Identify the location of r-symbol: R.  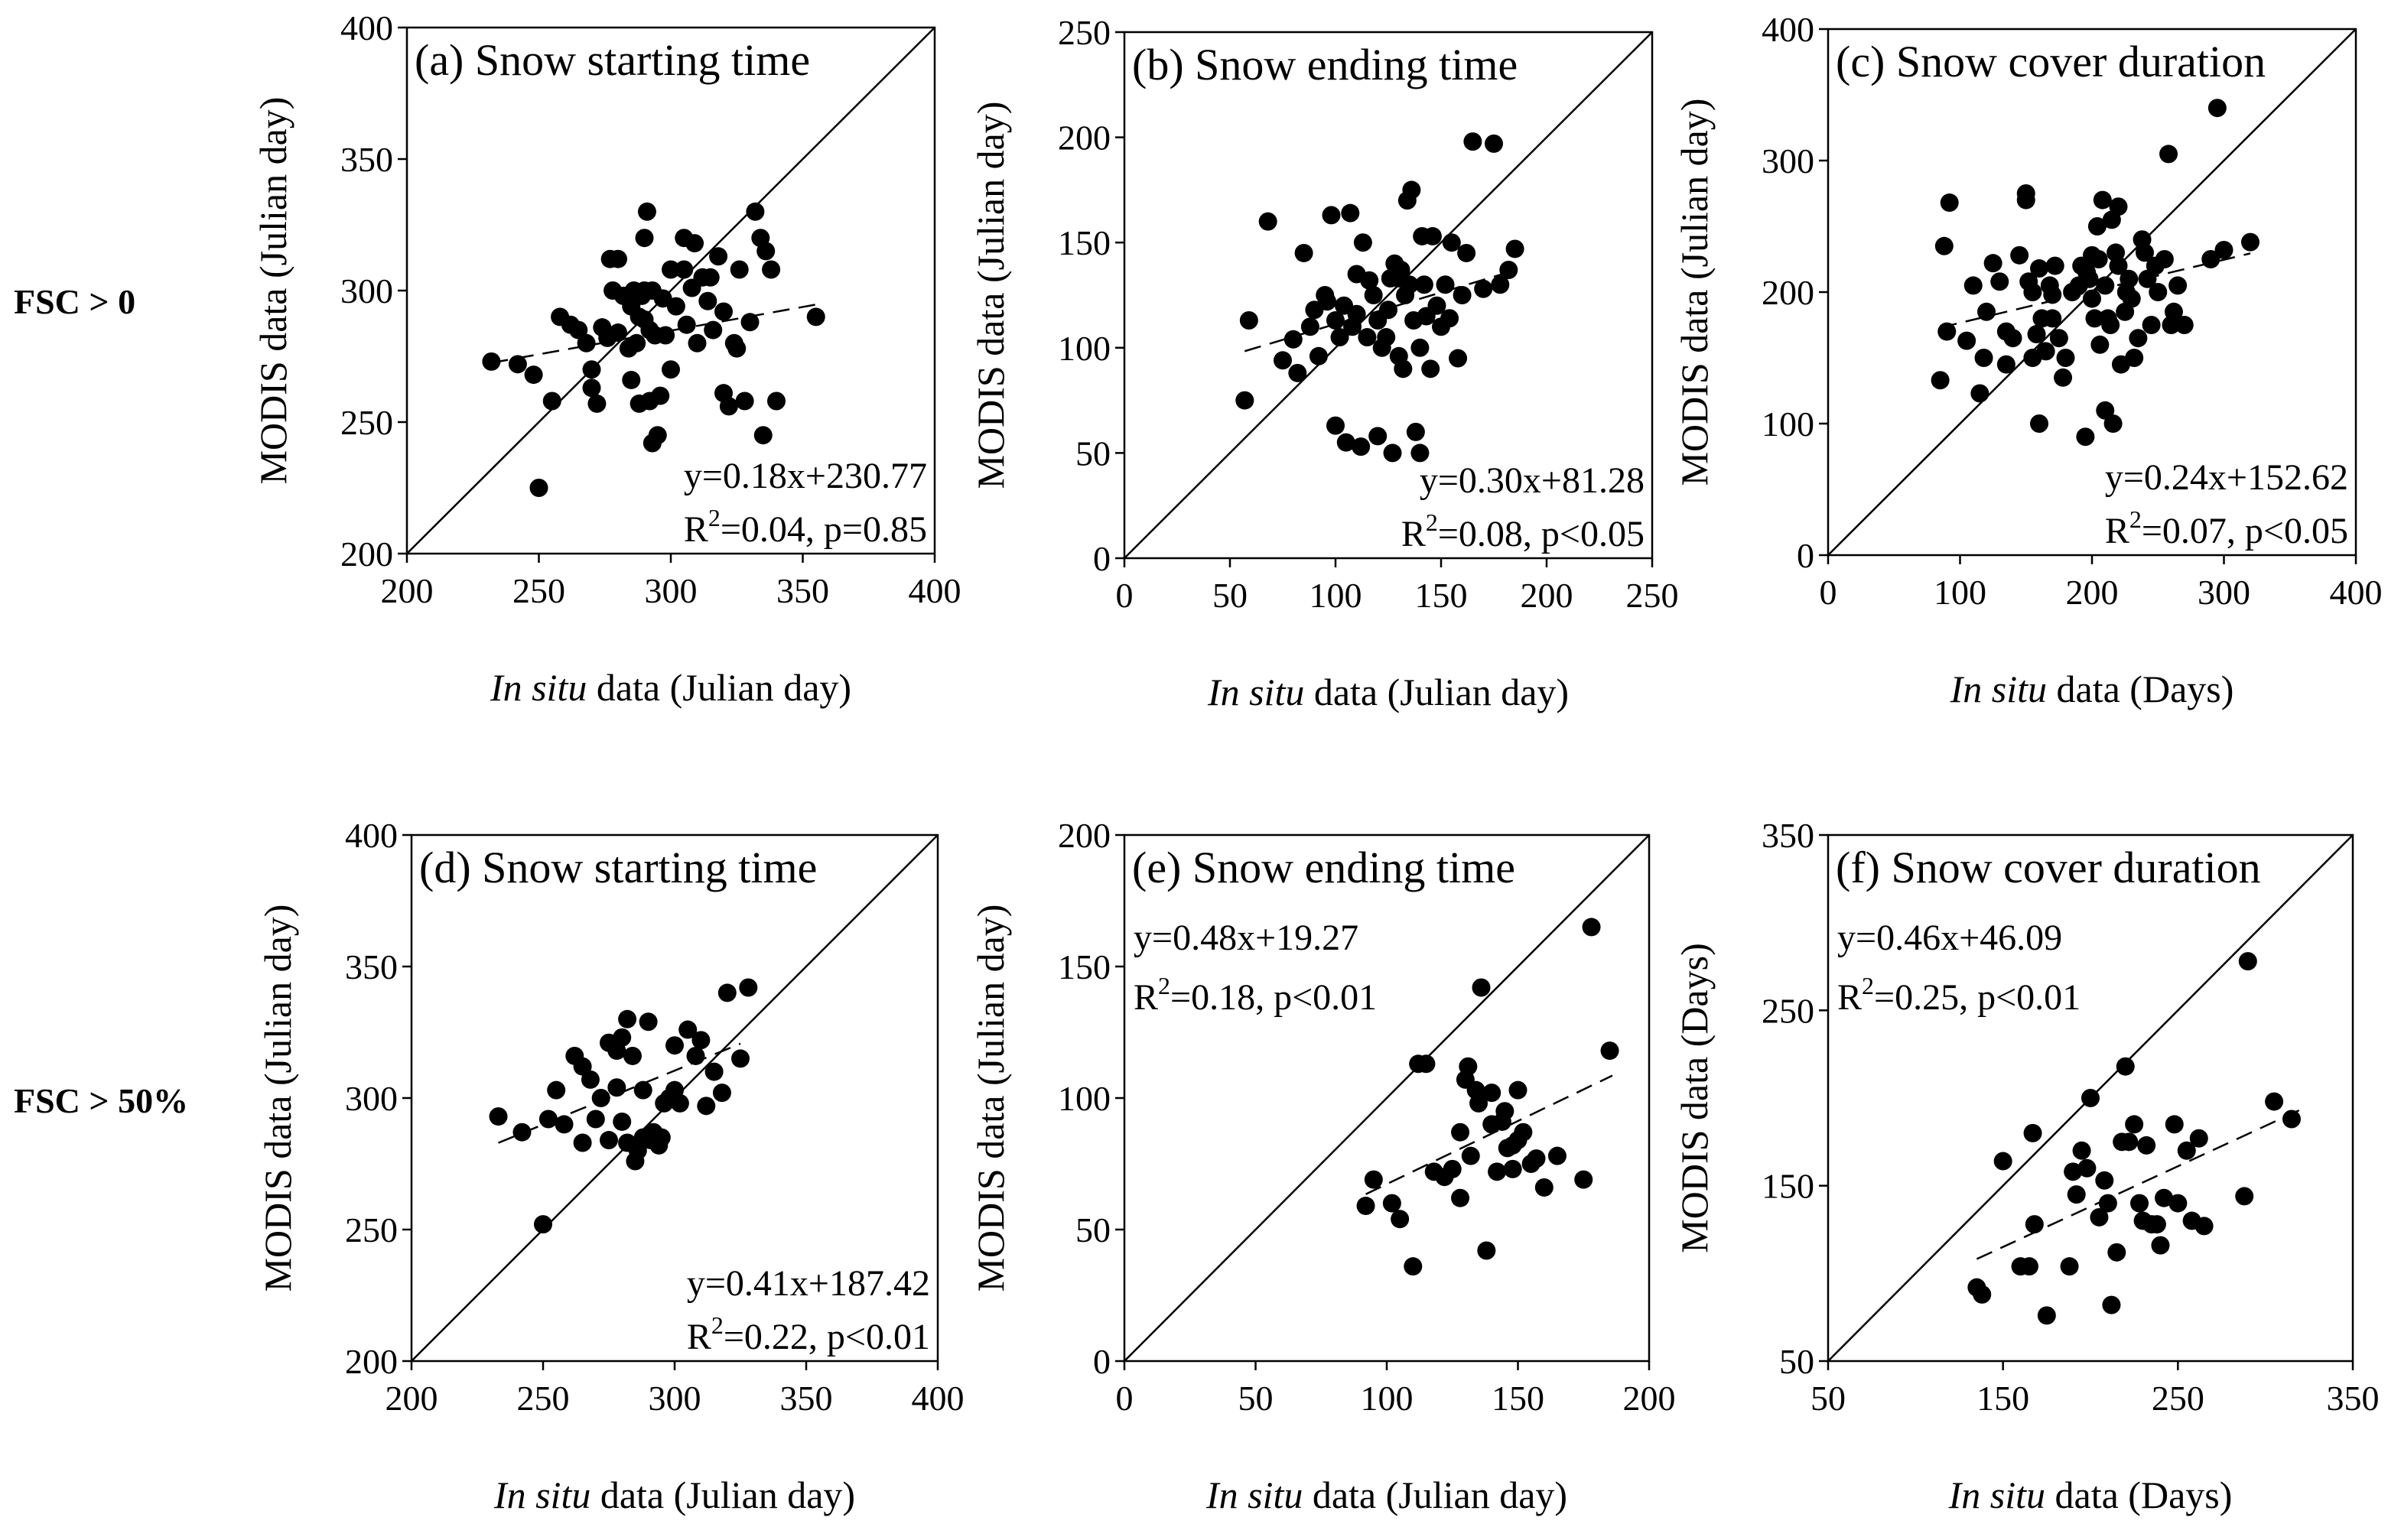
(1849, 997).